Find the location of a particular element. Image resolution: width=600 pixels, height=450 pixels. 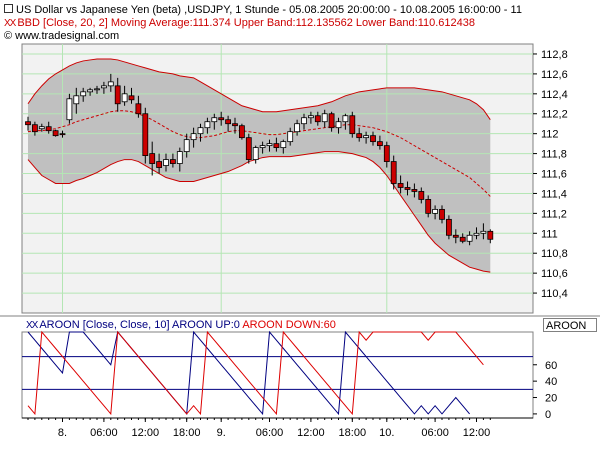

aroon-tick-label: 0 is located at coordinates (548, 415).